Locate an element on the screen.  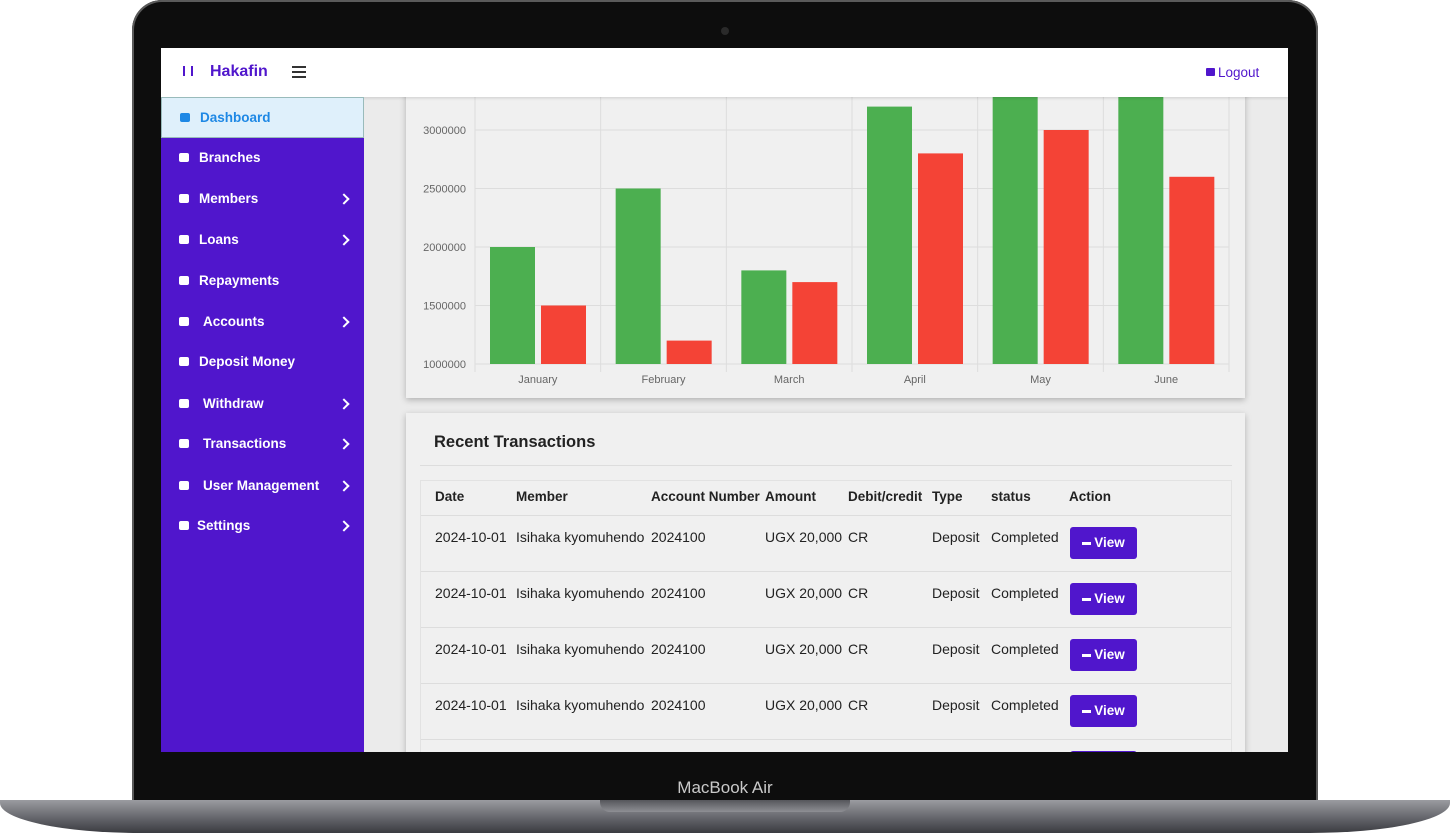
sidebar-label: Accounts is located at coordinates (234, 321).